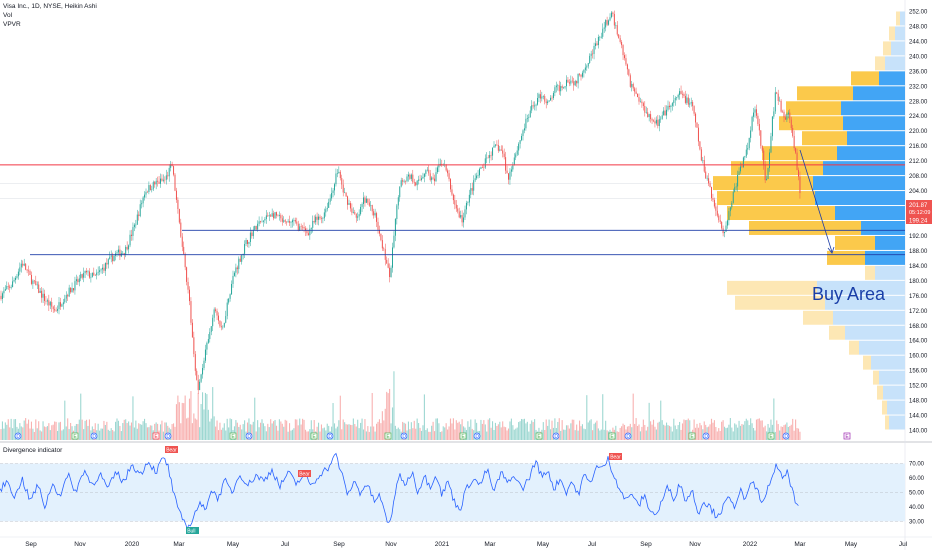 This screenshot has width=932, height=550. Describe the element at coordinates (918, 417) in the screenshot. I see `price-axis-label: 144.00` at that location.